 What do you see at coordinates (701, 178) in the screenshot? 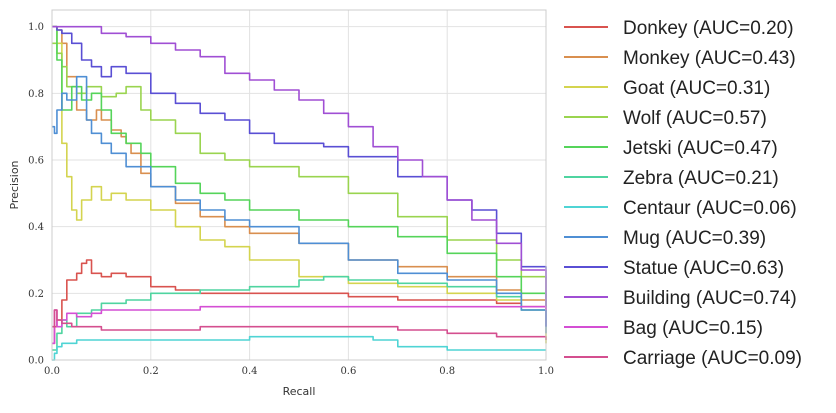
I see `legend-label: Zebra (AUC=0.21)` at bounding box center [701, 178].